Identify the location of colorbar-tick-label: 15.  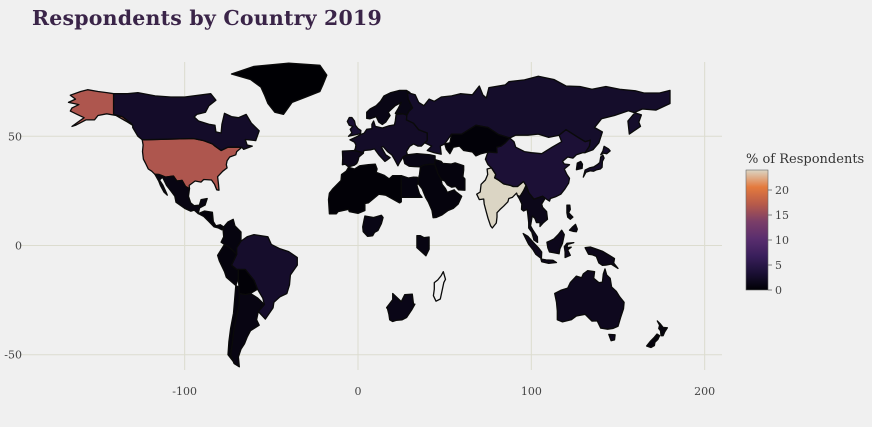
(782, 215).